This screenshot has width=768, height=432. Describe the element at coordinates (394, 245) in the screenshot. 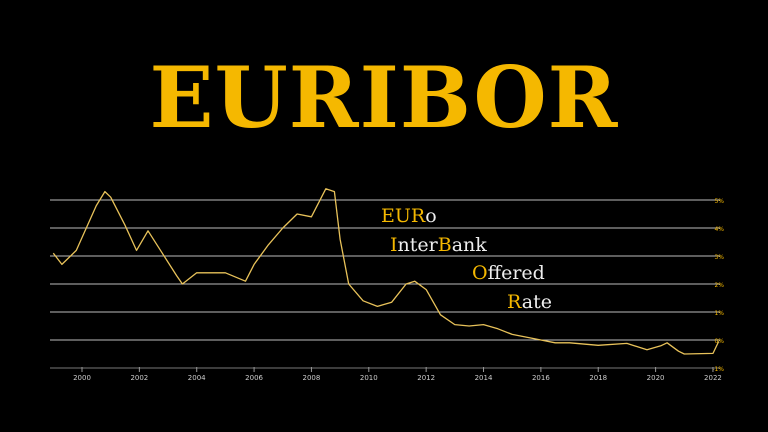

I see `acronym-letters: I` at that location.